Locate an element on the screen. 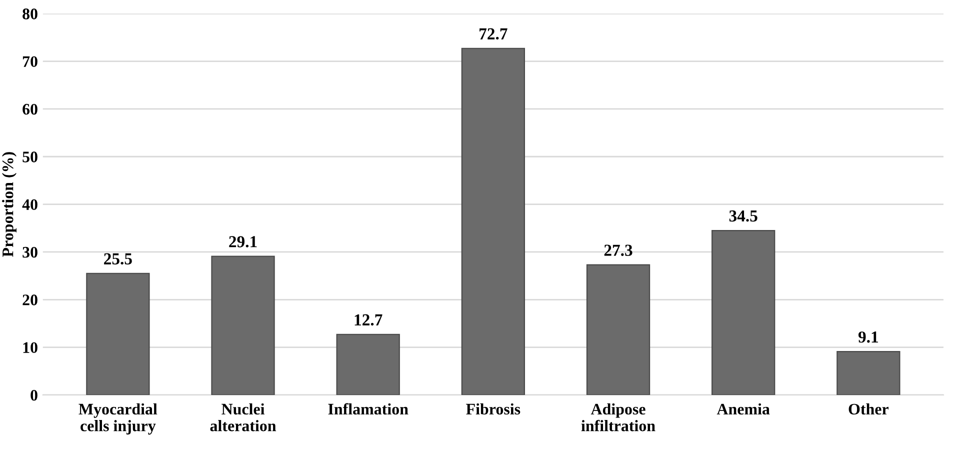 The image size is (953, 454). y-tick-label: 30 is located at coordinates (30, 252).